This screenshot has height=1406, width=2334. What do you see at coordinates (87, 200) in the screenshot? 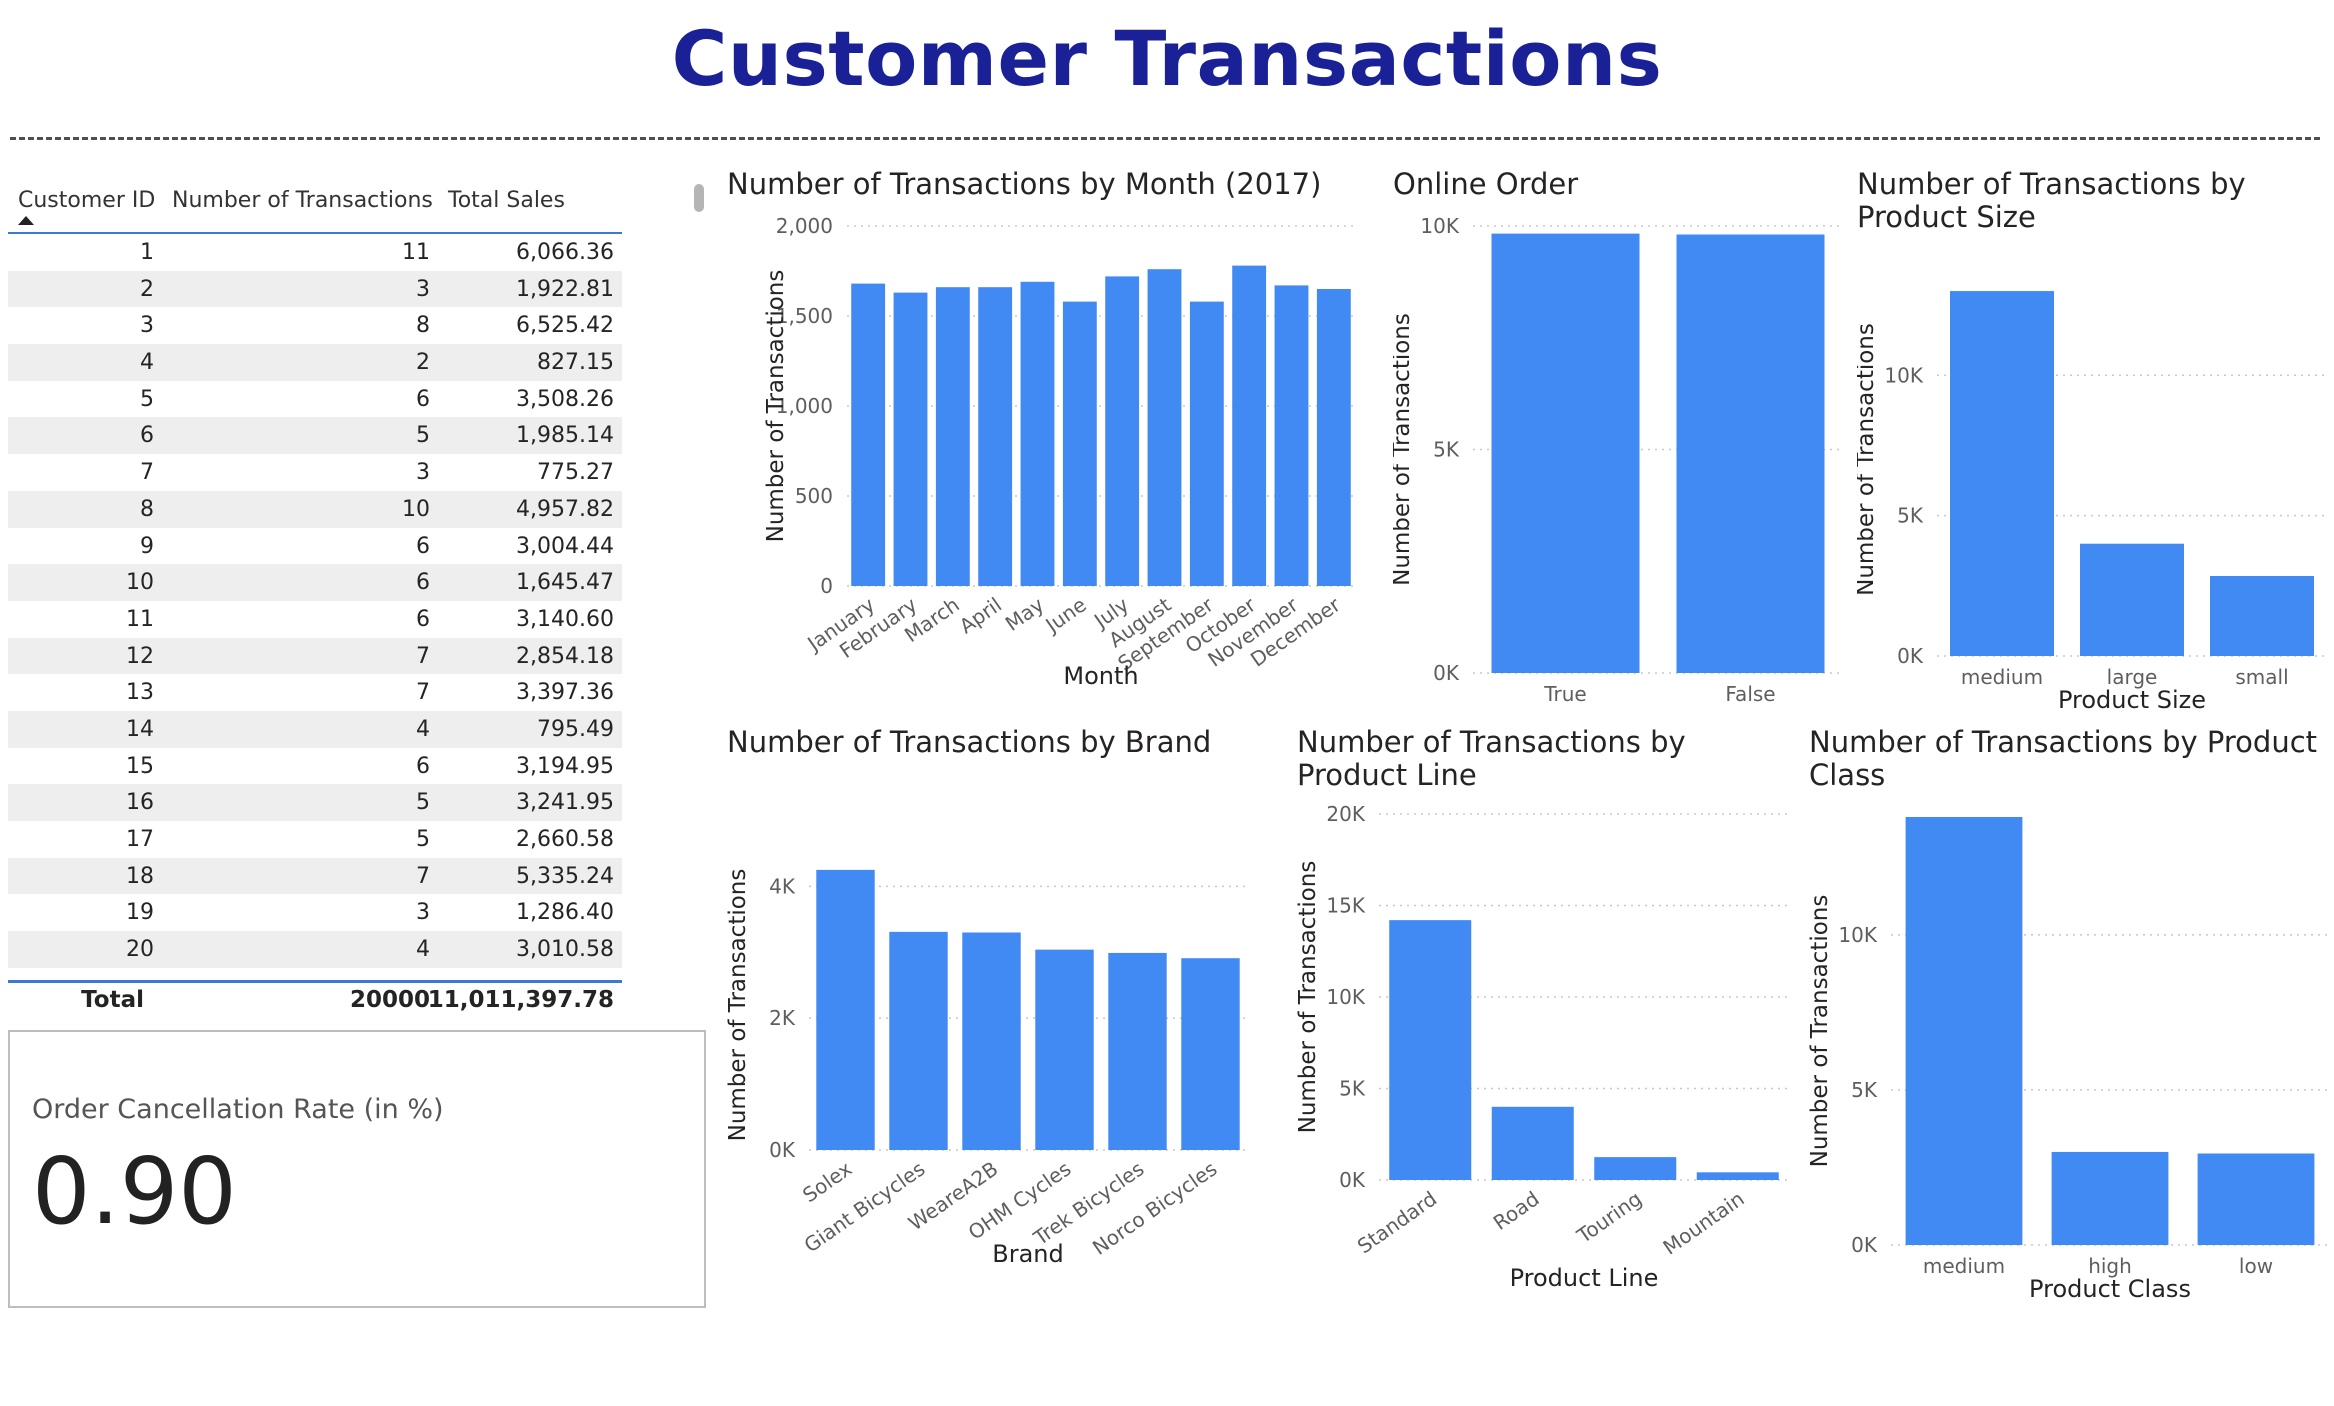
I see `header-customer-id: Customer ID` at bounding box center [87, 200].